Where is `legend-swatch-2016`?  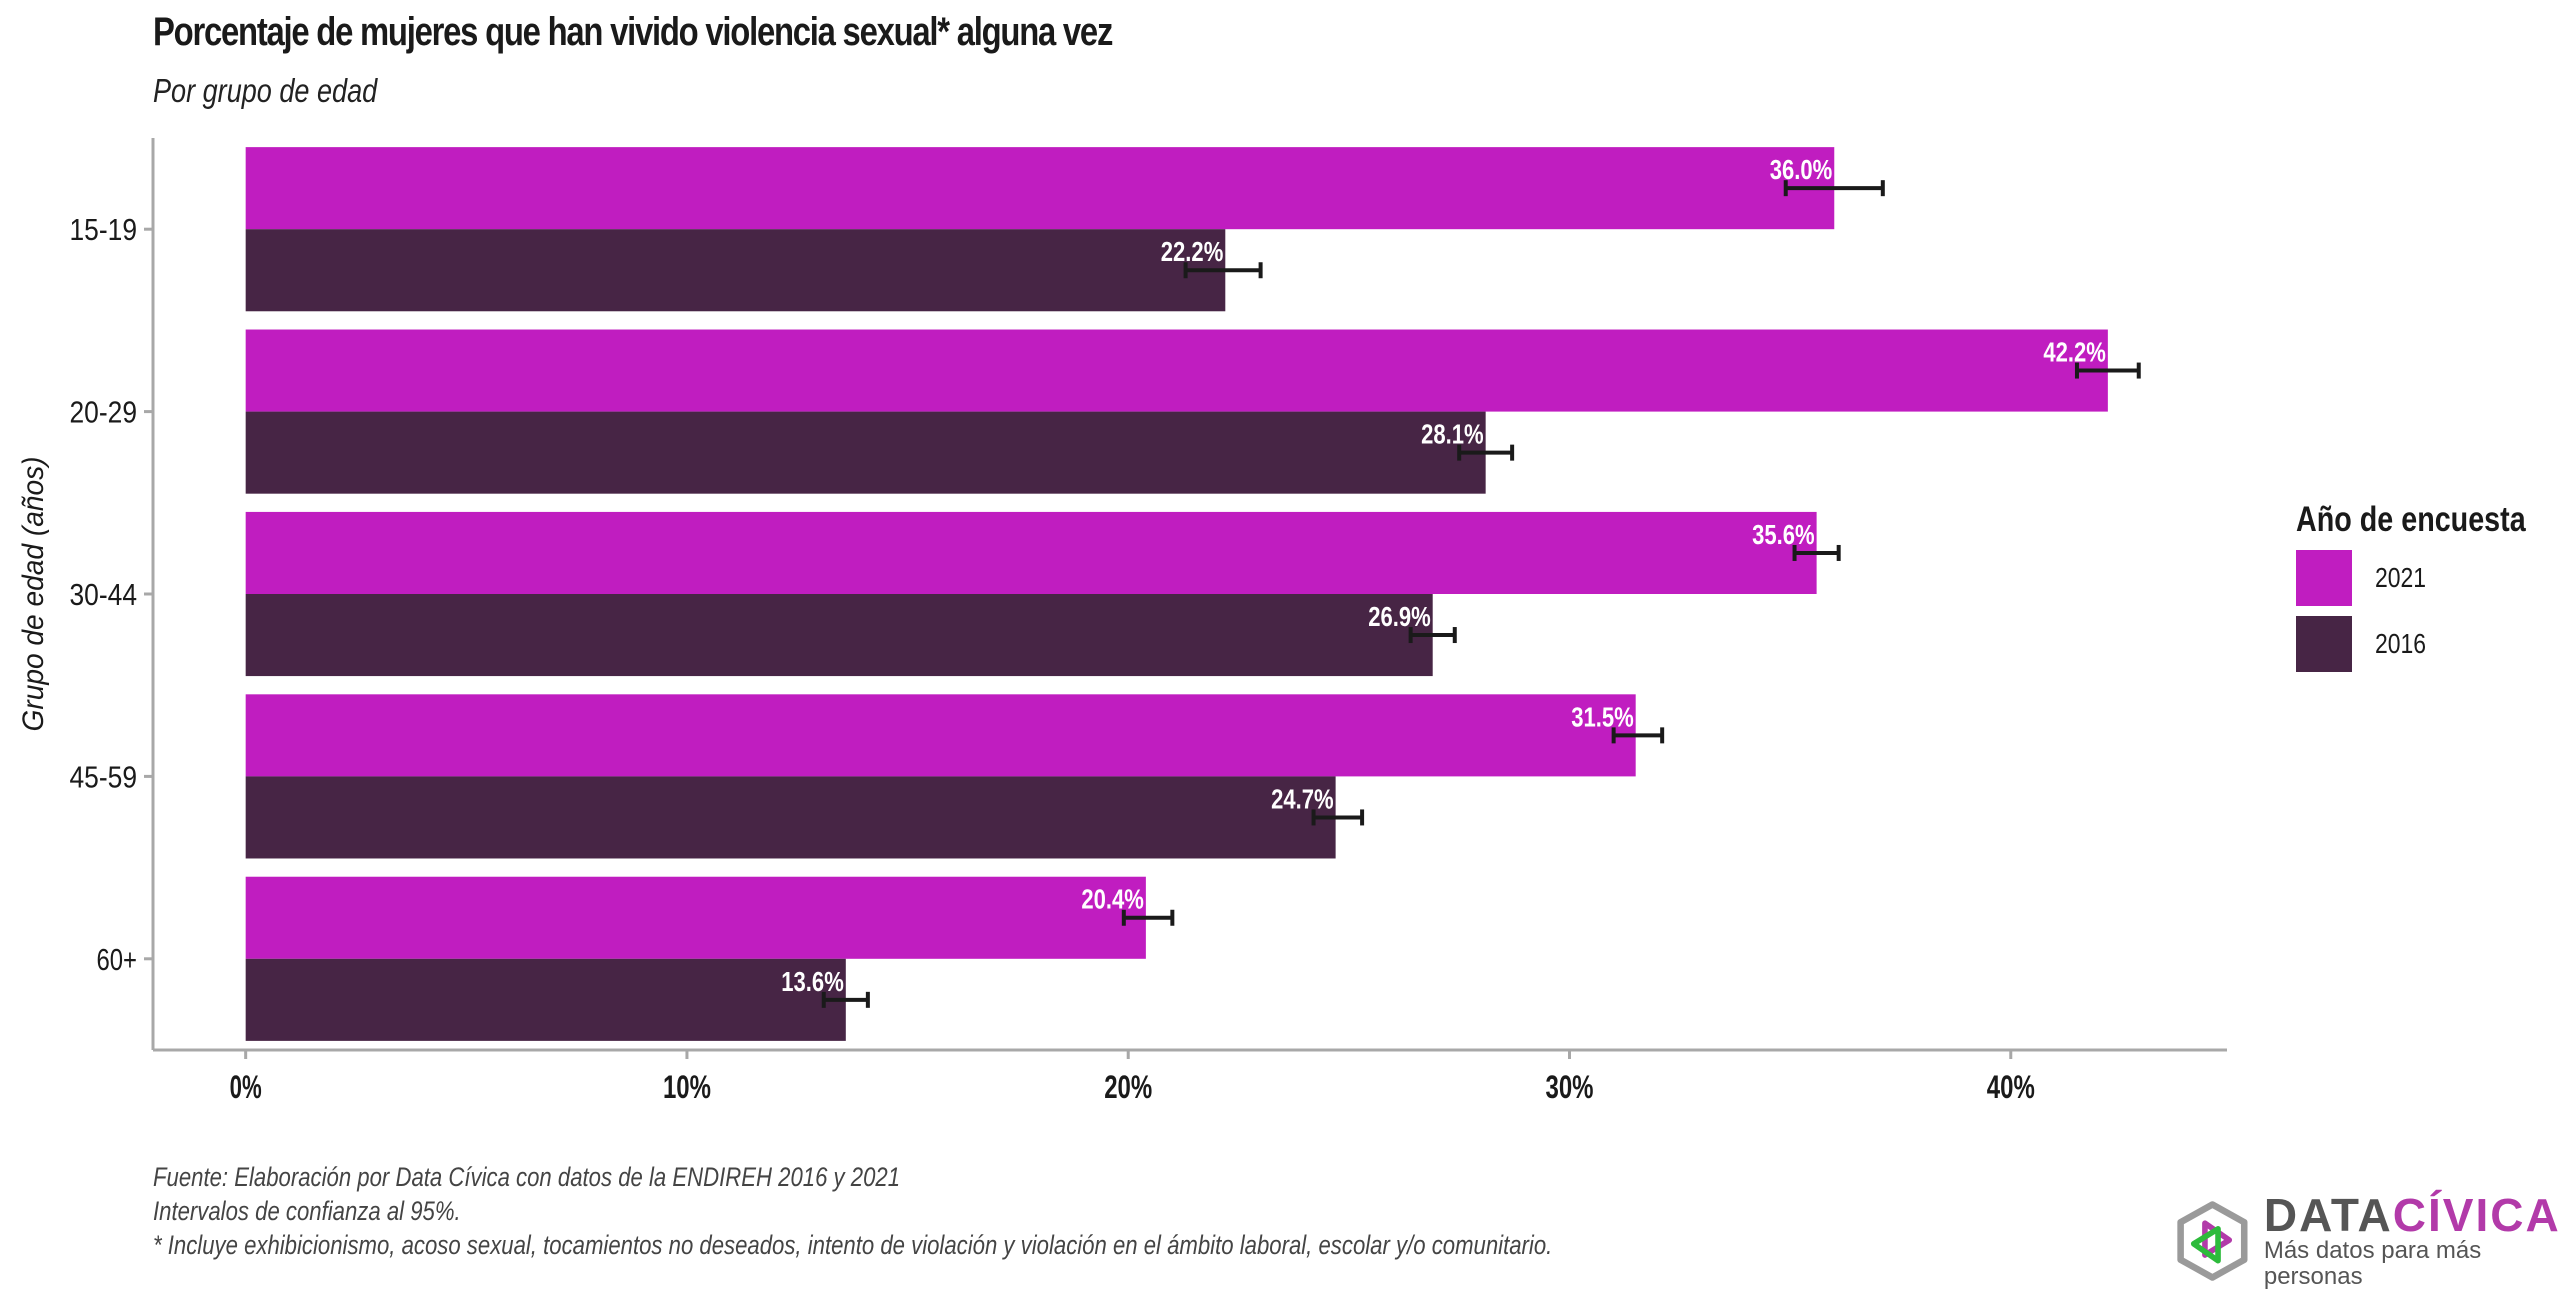 legend-swatch-2016 is located at coordinates (2324, 644).